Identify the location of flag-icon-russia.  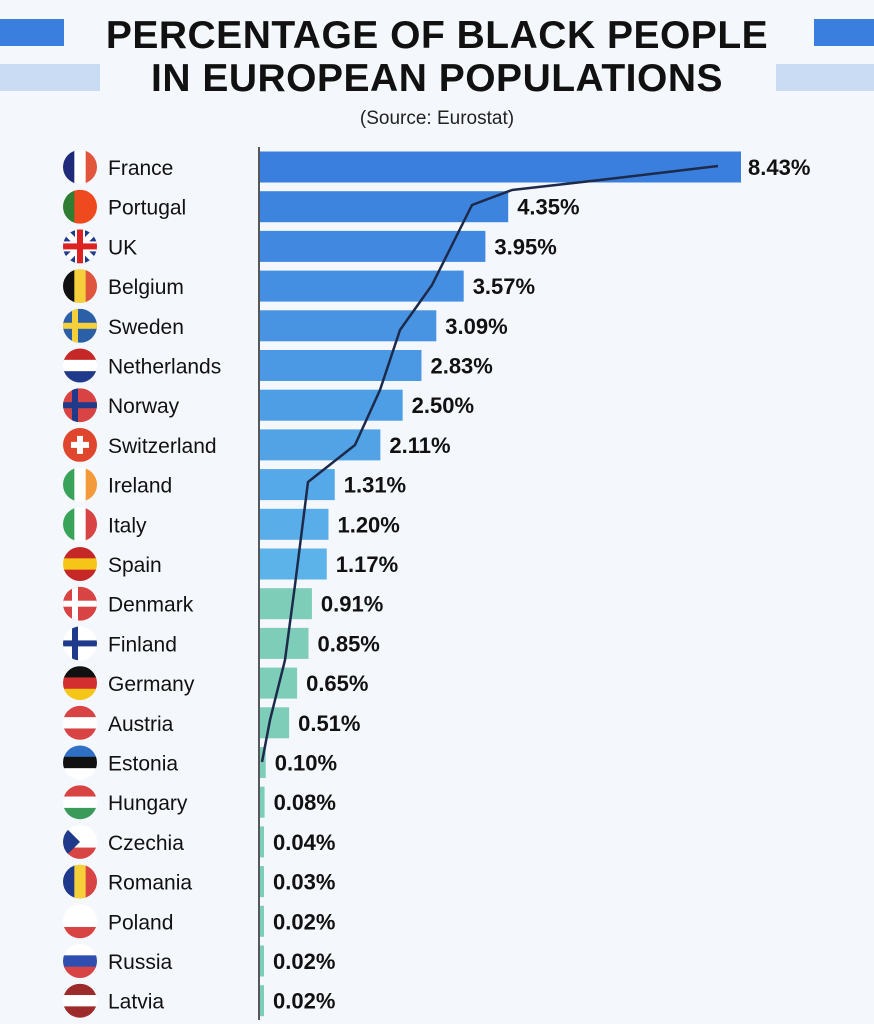
(80, 961).